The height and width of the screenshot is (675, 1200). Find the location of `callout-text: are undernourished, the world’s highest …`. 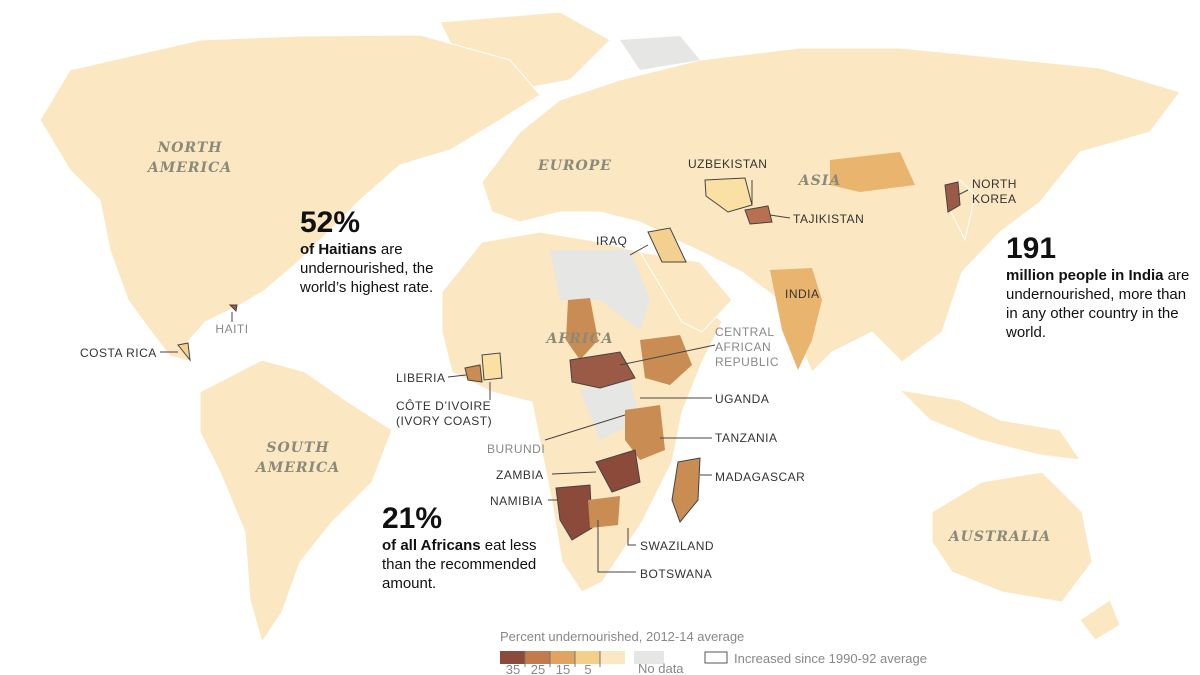

callout-text: are undernourished, the world’s highest … is located at coordinates (367, 268).